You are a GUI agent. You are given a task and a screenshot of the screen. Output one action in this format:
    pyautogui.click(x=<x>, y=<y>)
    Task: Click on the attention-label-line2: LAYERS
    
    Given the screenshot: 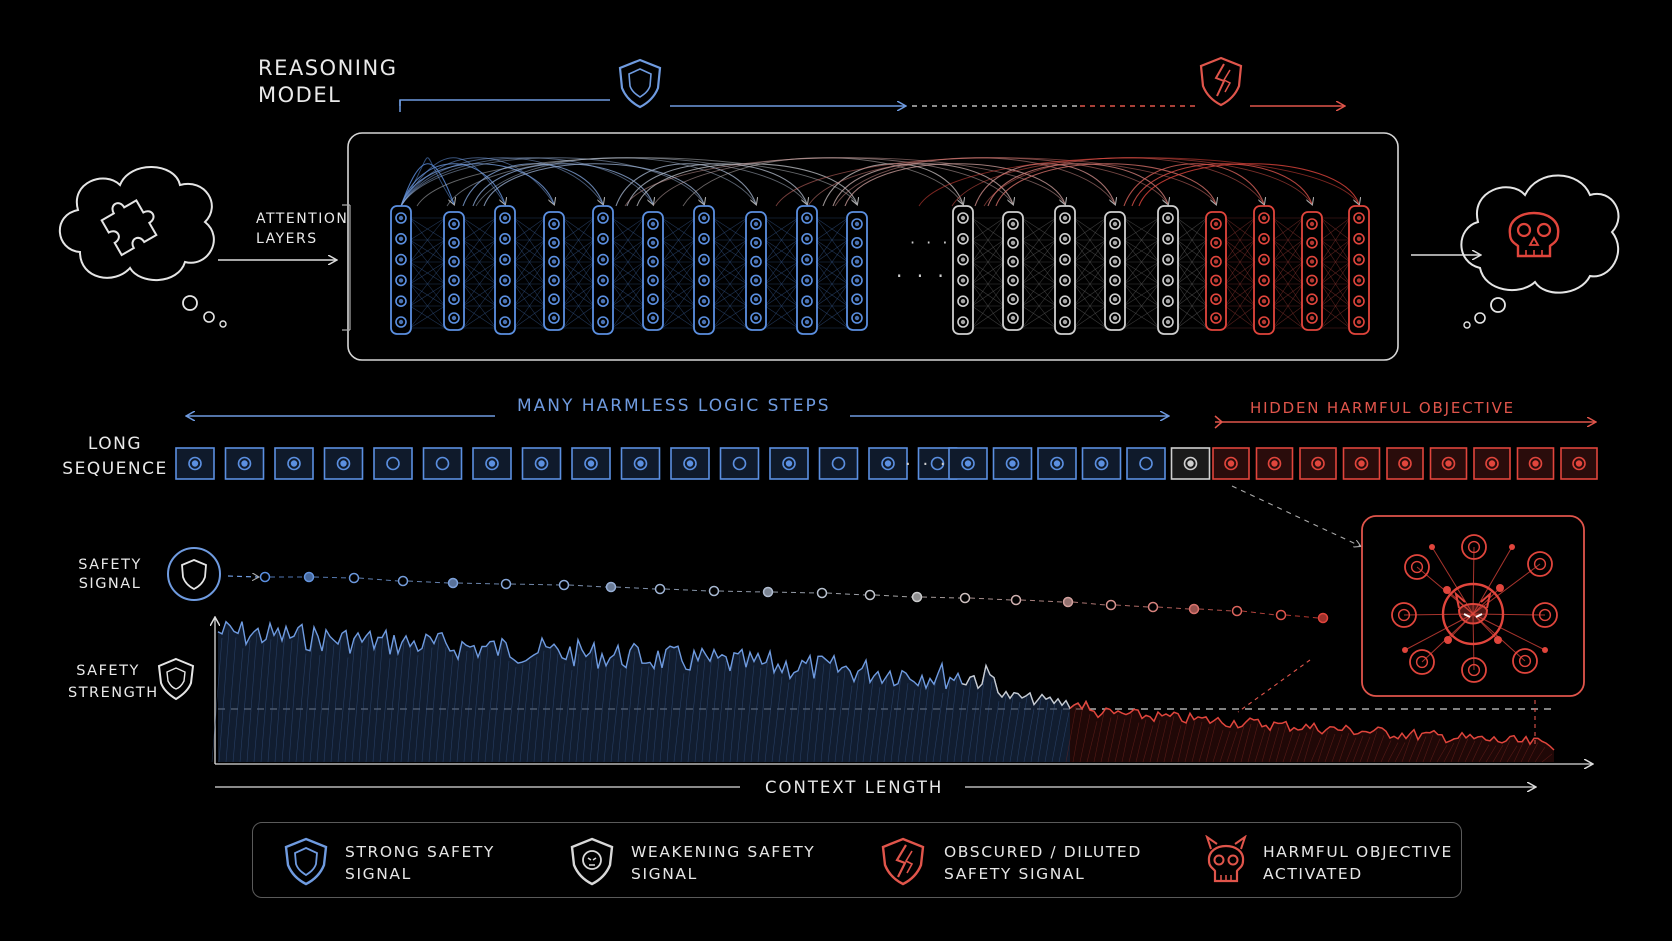 What is the action you would take?
    pyautogui.click(x=287, y=238)
    